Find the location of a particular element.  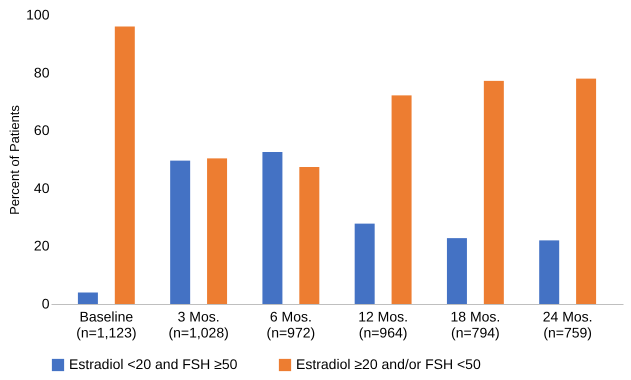

y-tick-label: 40 is located at coordinates (42, 188).